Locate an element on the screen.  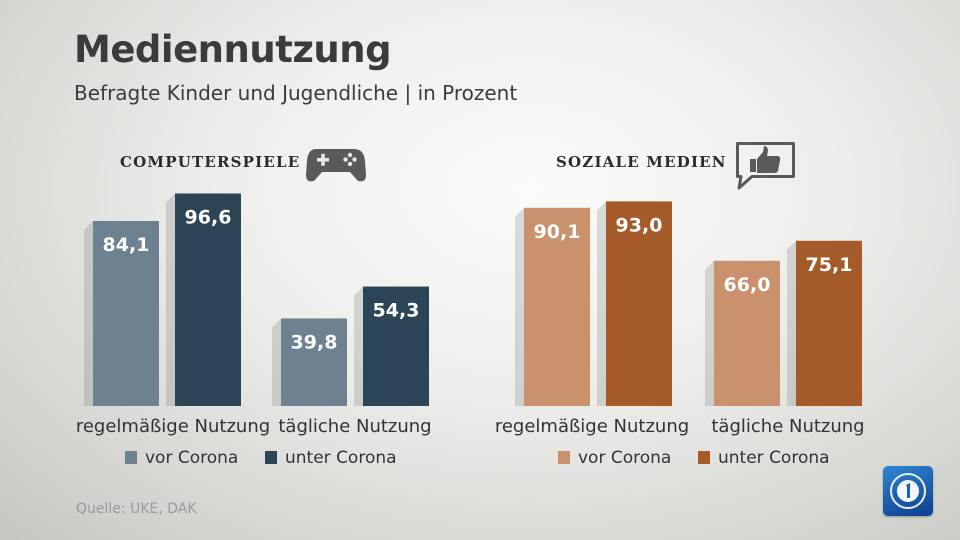
source-note: Quelle: UKE, DAK is located at coordinates (136, 509).